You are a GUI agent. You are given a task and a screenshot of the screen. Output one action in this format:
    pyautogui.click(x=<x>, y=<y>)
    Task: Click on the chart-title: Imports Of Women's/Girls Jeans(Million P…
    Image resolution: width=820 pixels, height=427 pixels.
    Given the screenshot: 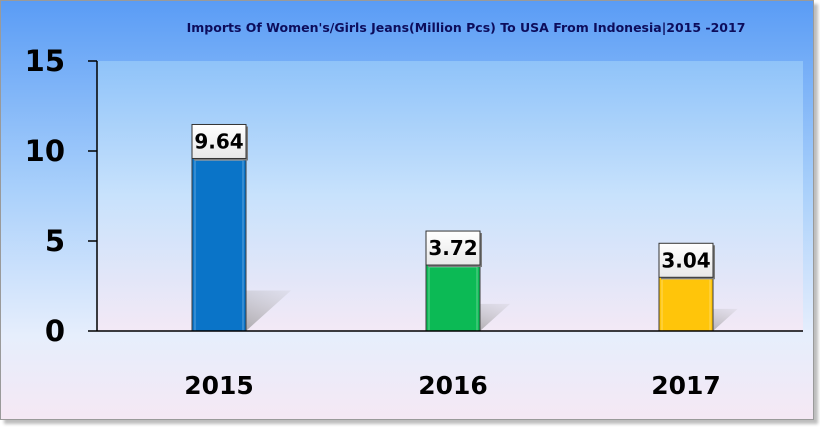 What is the action you would take?
    pyautogui.click(x=466, y=27)
    